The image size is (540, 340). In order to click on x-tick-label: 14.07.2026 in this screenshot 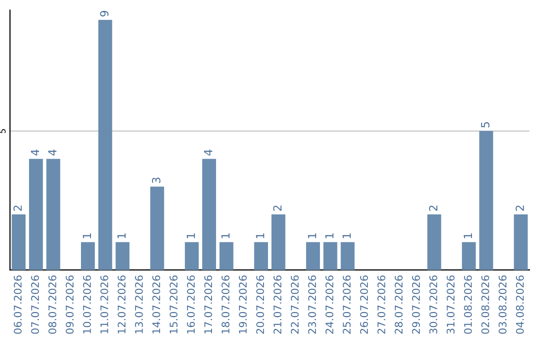, I will do `click(156, 304)`.